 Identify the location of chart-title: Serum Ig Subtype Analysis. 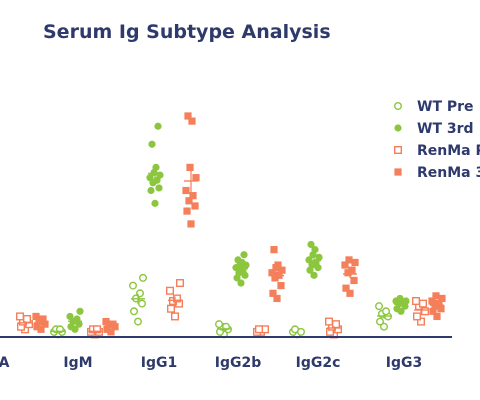
(187, 32).